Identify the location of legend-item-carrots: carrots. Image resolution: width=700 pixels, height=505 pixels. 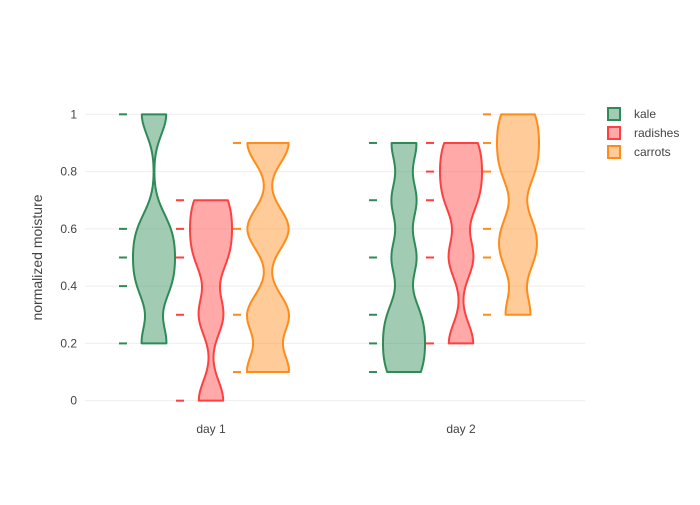
(639, 152).